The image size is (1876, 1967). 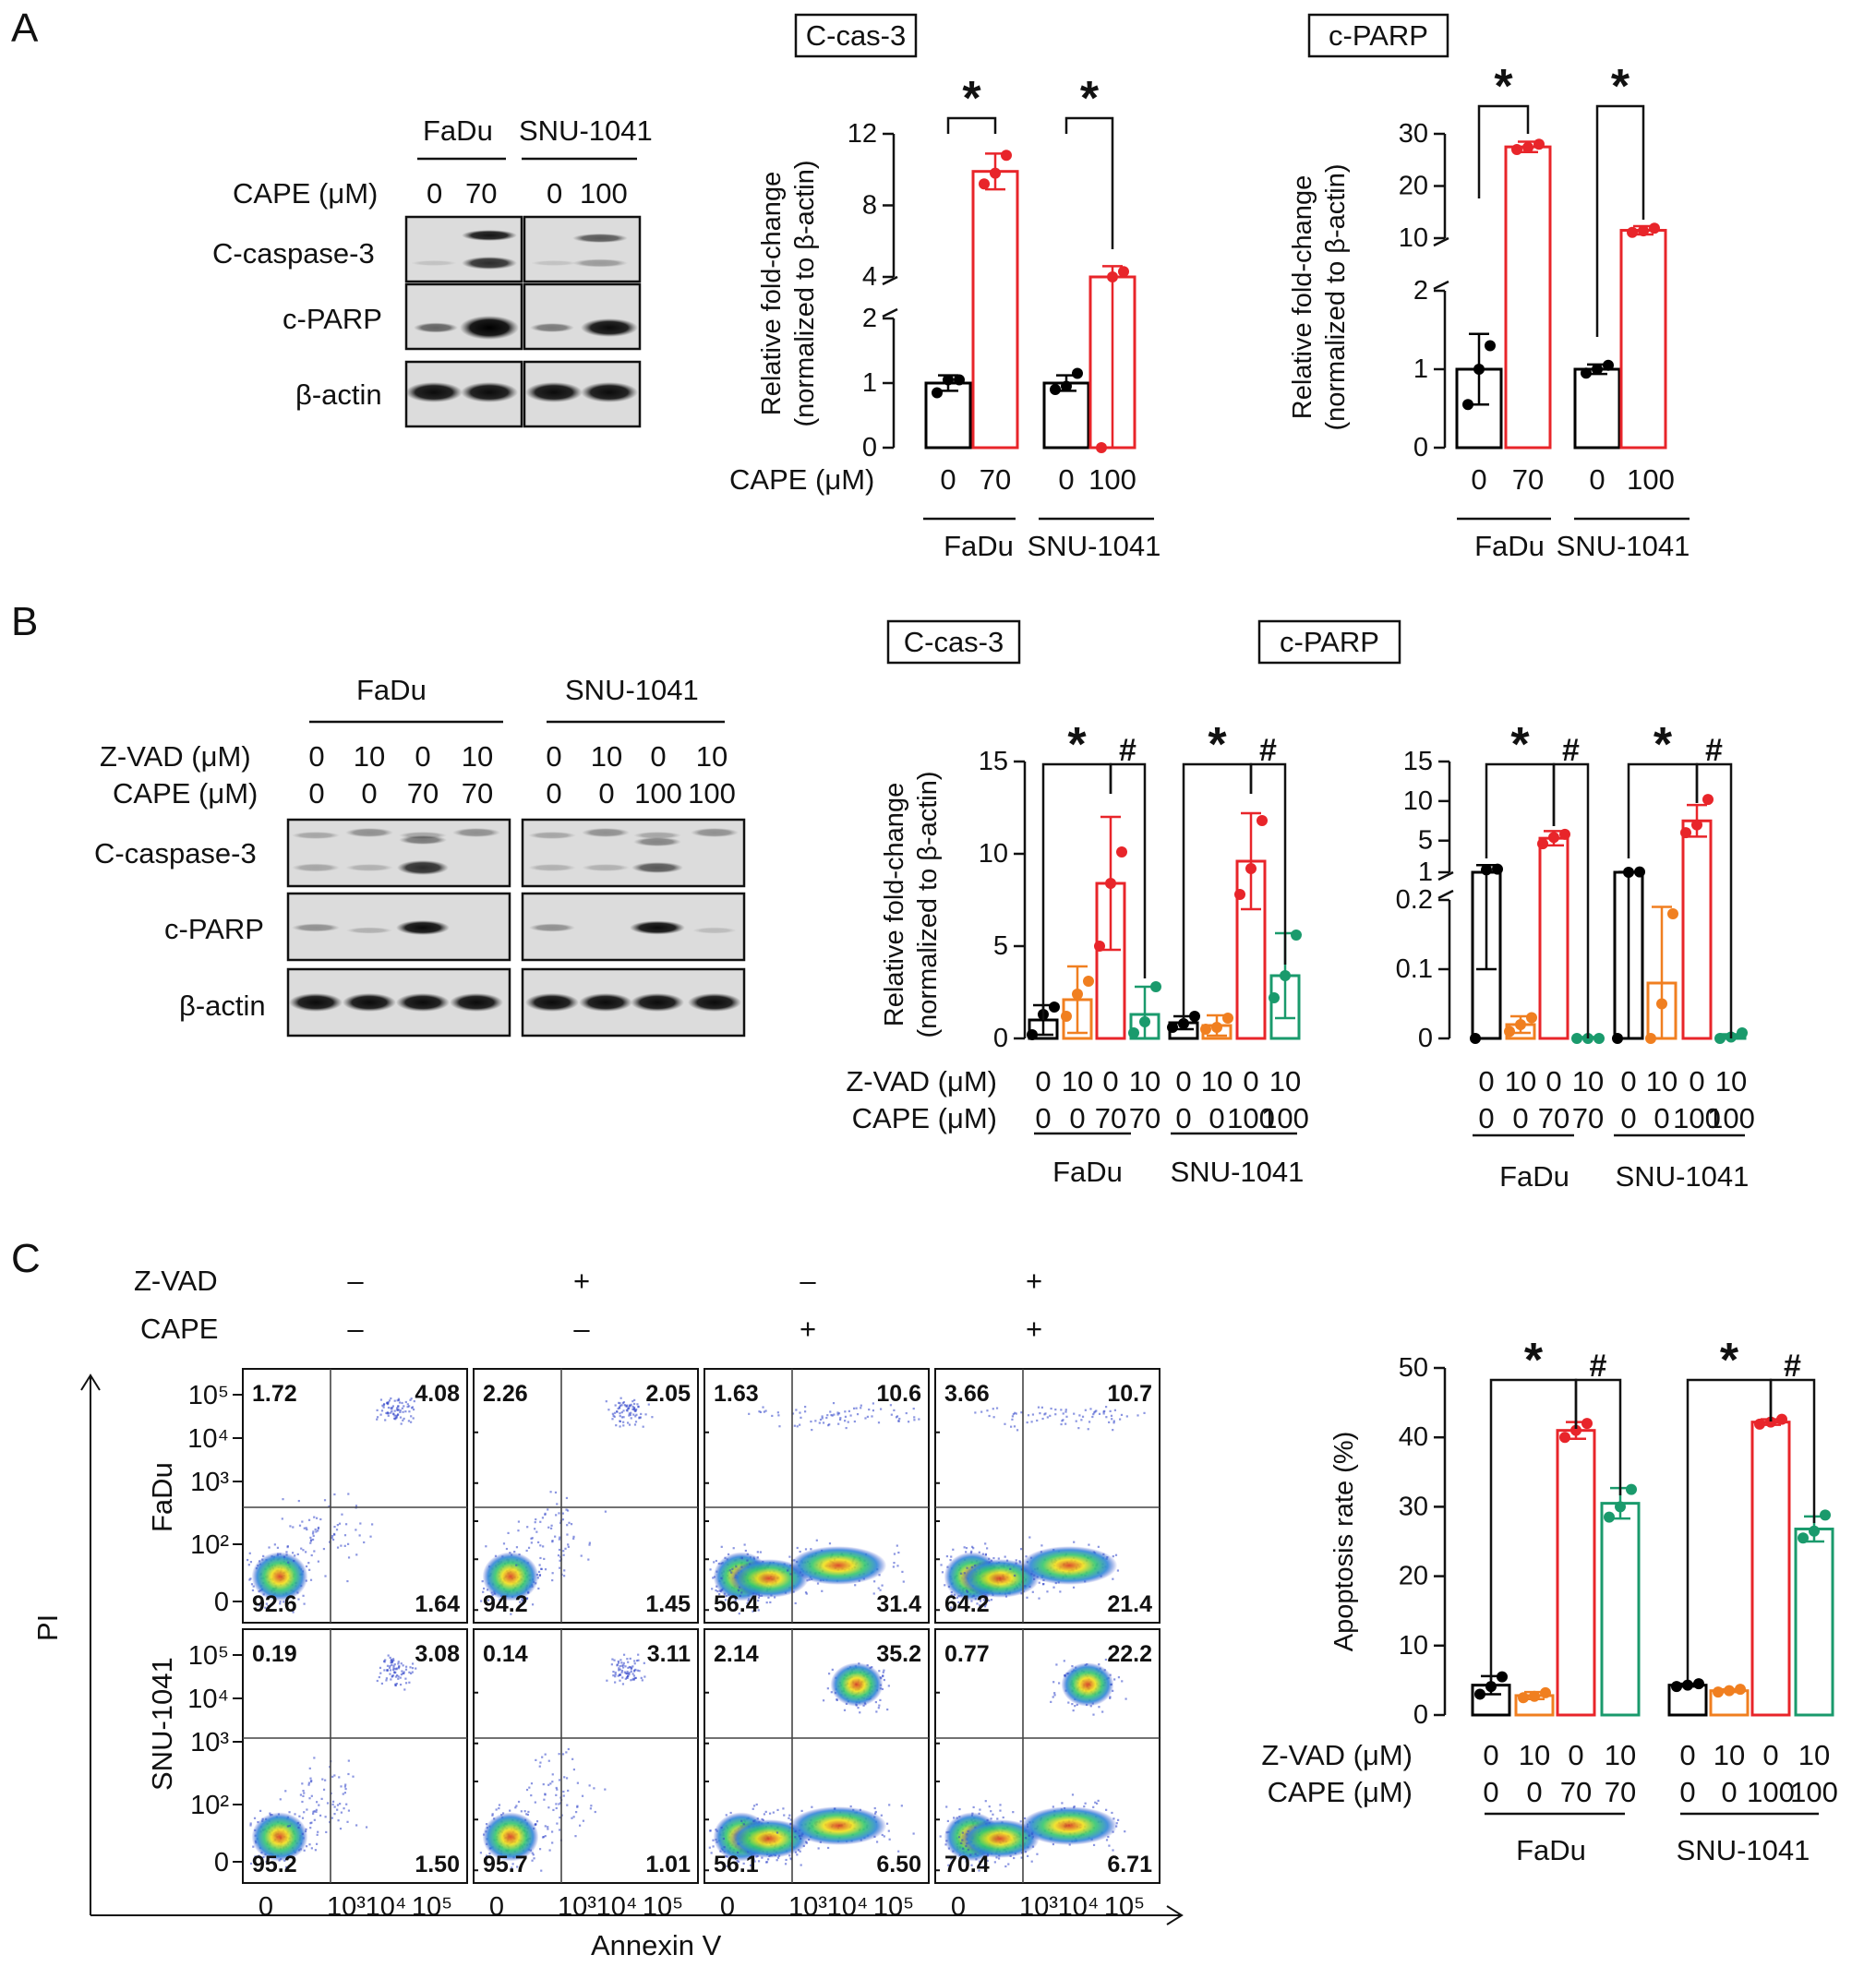 What do you see at coordinates (967, 1654) in the screenshot?
I see `flow-q-ul: 0.77` at bounding box center [967, 1654].